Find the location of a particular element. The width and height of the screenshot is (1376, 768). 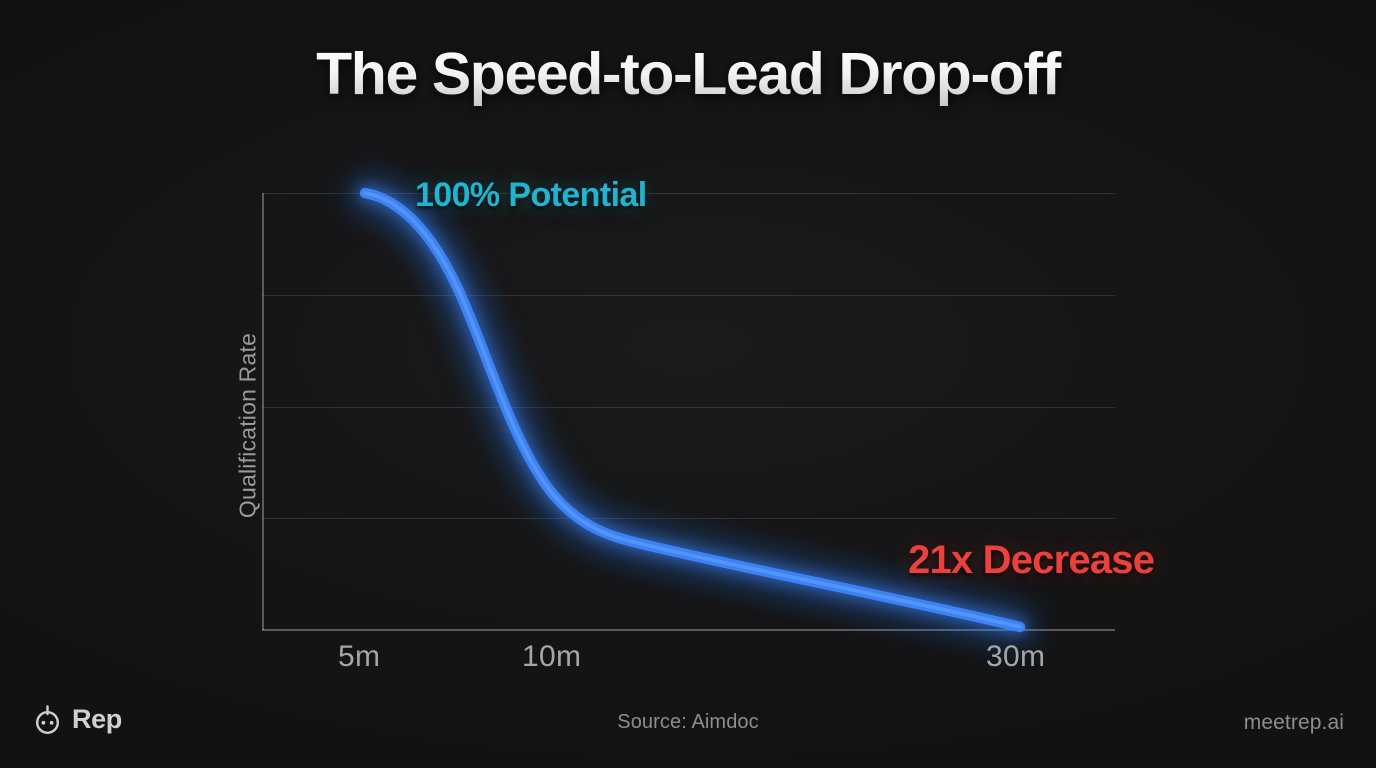

annotation-end-label: 21x Decrease is located at coordinates (1031, 560).